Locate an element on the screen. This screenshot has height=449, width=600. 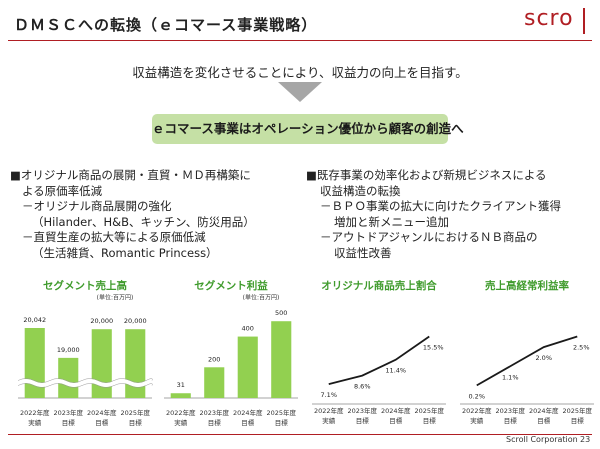
axis-break-edge is located at coordinates (85, 383).